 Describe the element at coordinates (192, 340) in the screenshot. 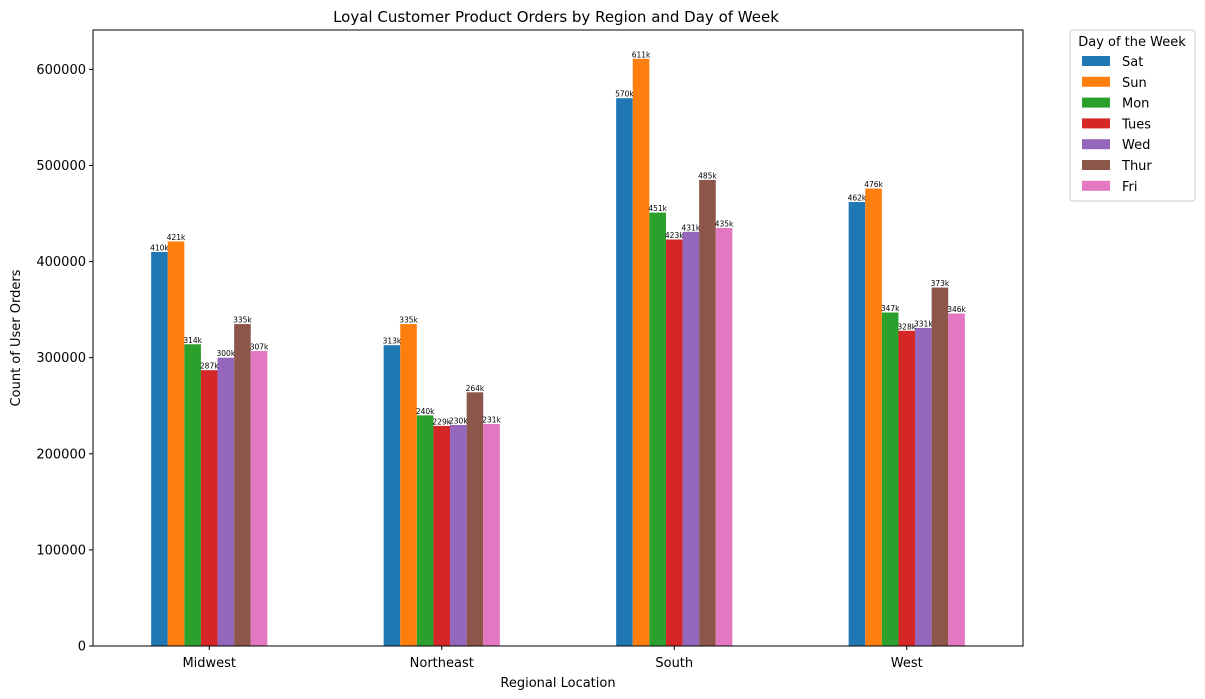

I see `bar-value-label: 314k` at that location.